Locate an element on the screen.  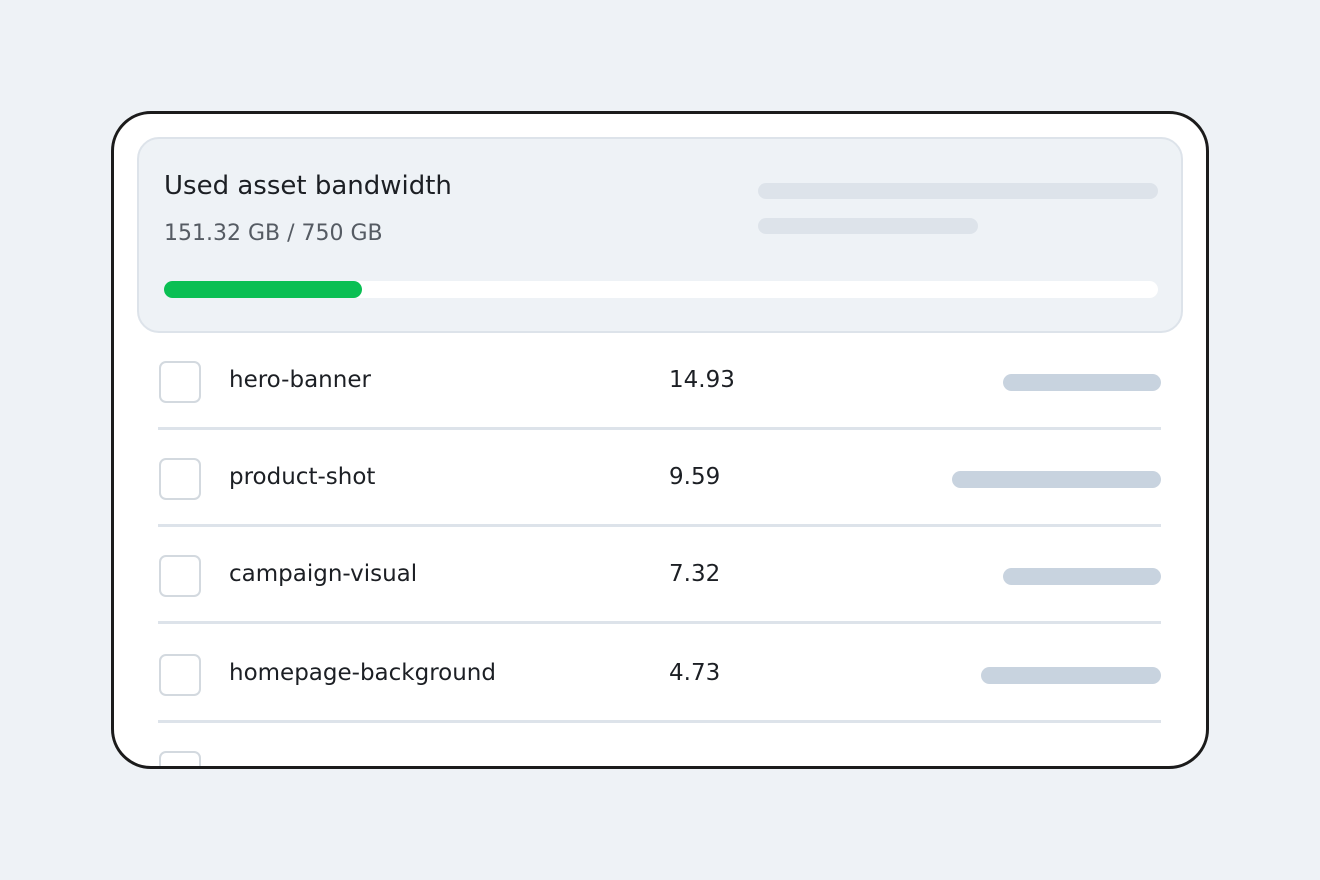
progress-fill is located at coordinates (263, 289).